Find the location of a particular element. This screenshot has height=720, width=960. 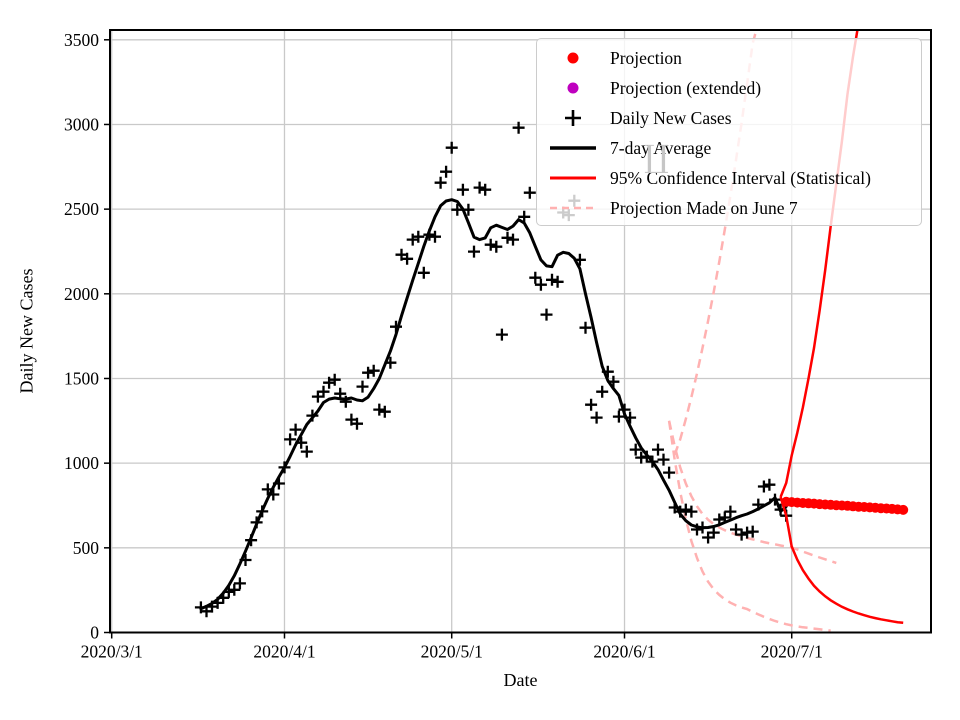

y-tick-label: 0 is located at coordinates (94, 633).